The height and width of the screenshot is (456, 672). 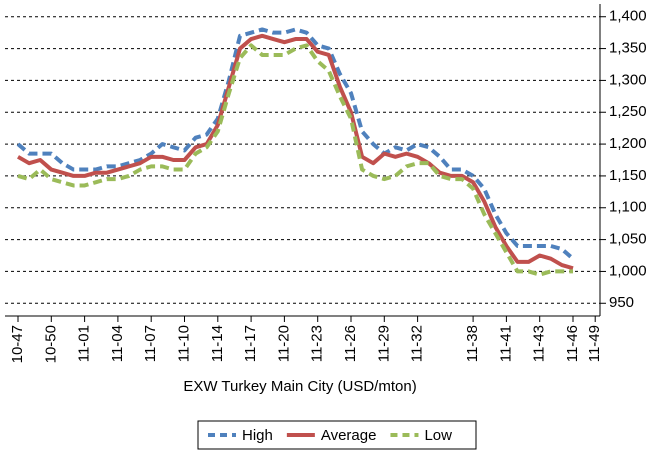 I want to click on legend-label: High, so click(x=257, y=435).